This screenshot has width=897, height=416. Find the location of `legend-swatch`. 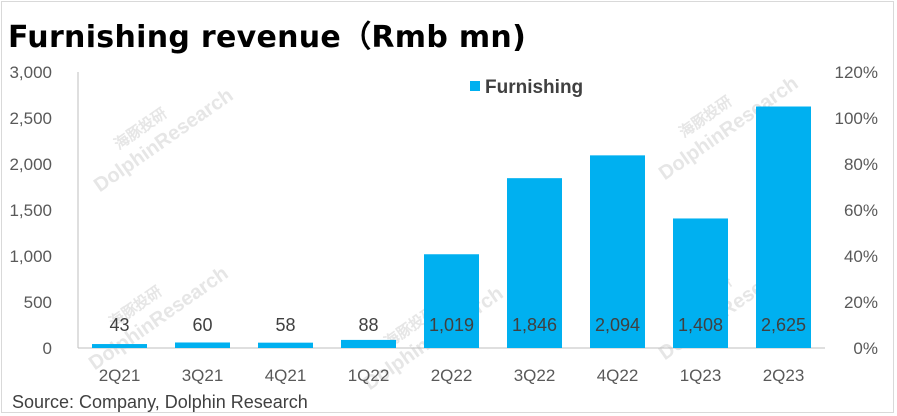

legend-swatch is located at coordinates (475, 86).